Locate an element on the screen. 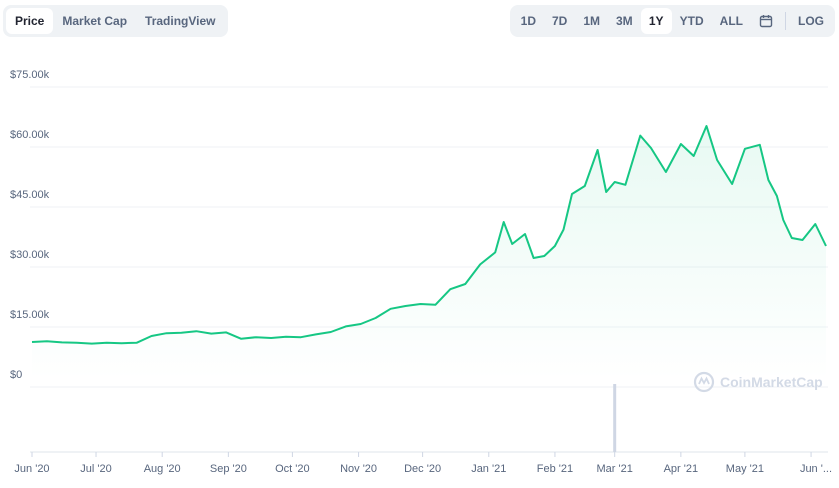 The image size is (839, 488). range-divider is located at coordinates (785, 21).